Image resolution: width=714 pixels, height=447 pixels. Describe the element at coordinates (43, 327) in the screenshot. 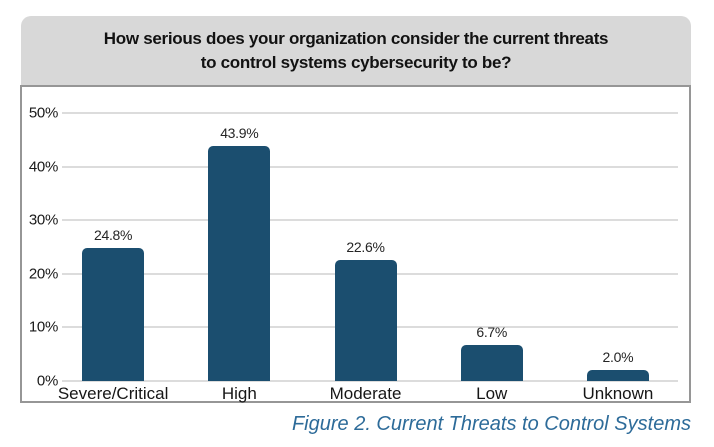

I see `y-tick-label: 10%` at that location.